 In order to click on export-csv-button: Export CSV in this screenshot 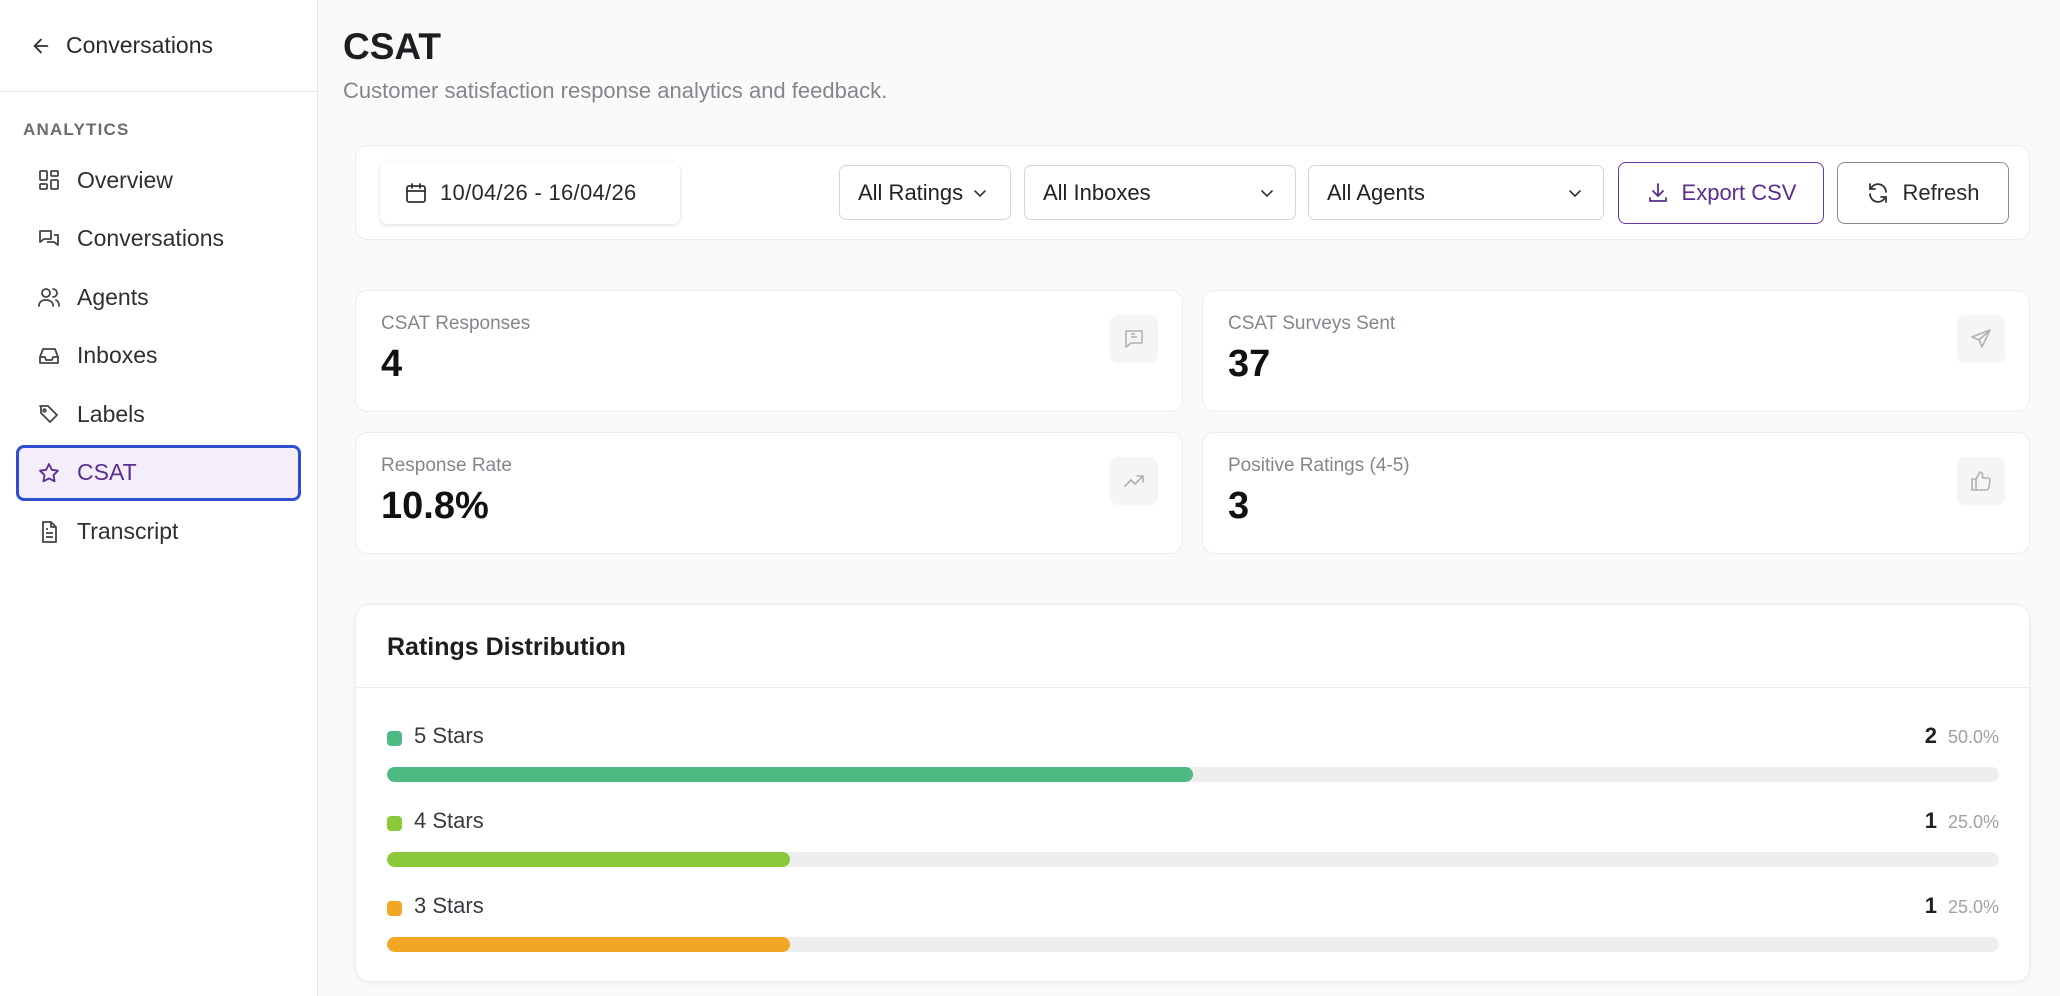, I will do `click(1721, 193)`.